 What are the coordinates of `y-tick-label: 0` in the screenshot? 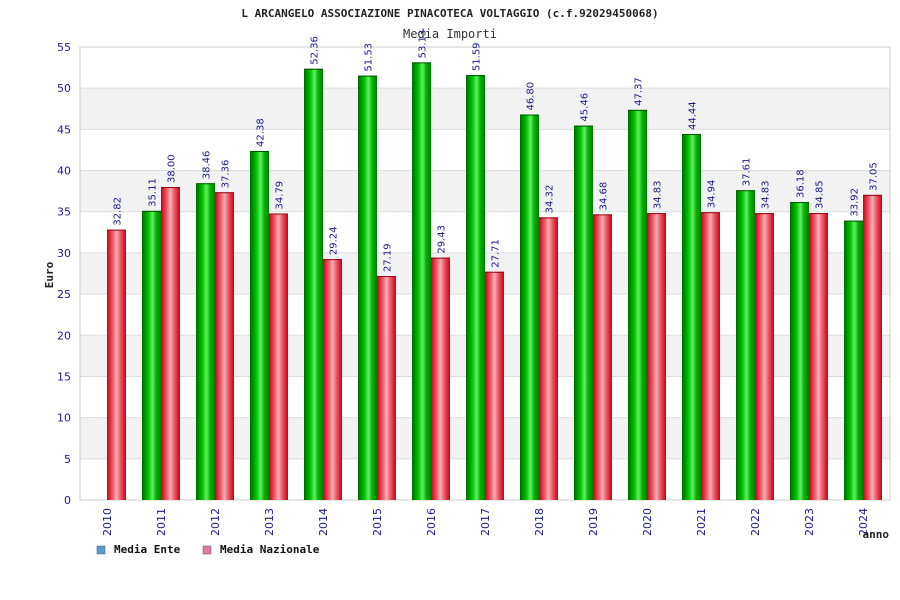 It's located at (67, 500).